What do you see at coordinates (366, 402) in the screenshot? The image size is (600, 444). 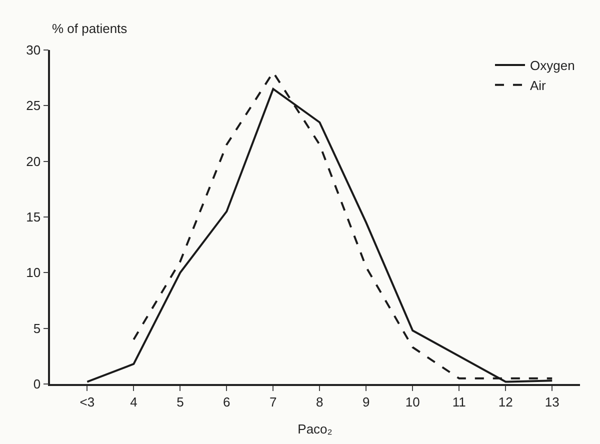 I see `x-tick-label: 9` at bounding box center [366, 402].